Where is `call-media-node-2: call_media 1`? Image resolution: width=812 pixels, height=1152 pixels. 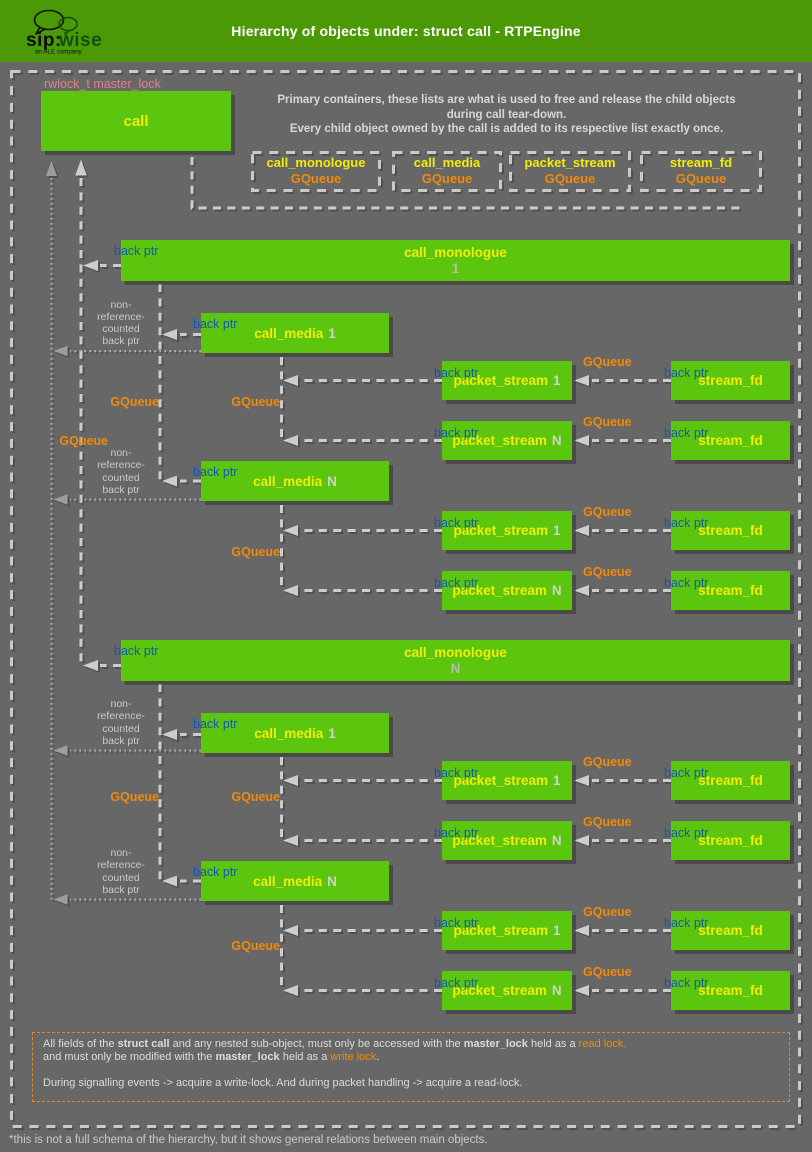 call-media-node-2: call_media 1 is located at coordinates (295, 733).